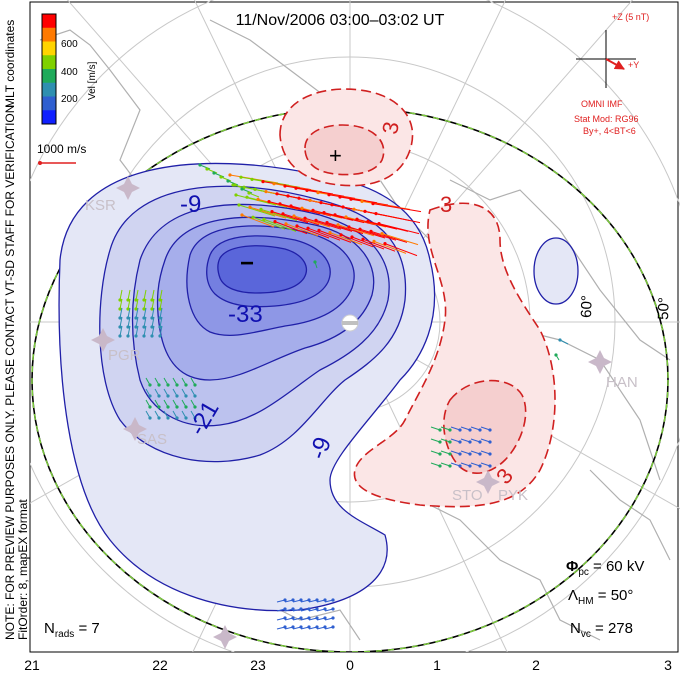  Describe the element at coordinates (92, 80) in the screenshot. I see `colorbar-label: Vel [m/s]` at that location.